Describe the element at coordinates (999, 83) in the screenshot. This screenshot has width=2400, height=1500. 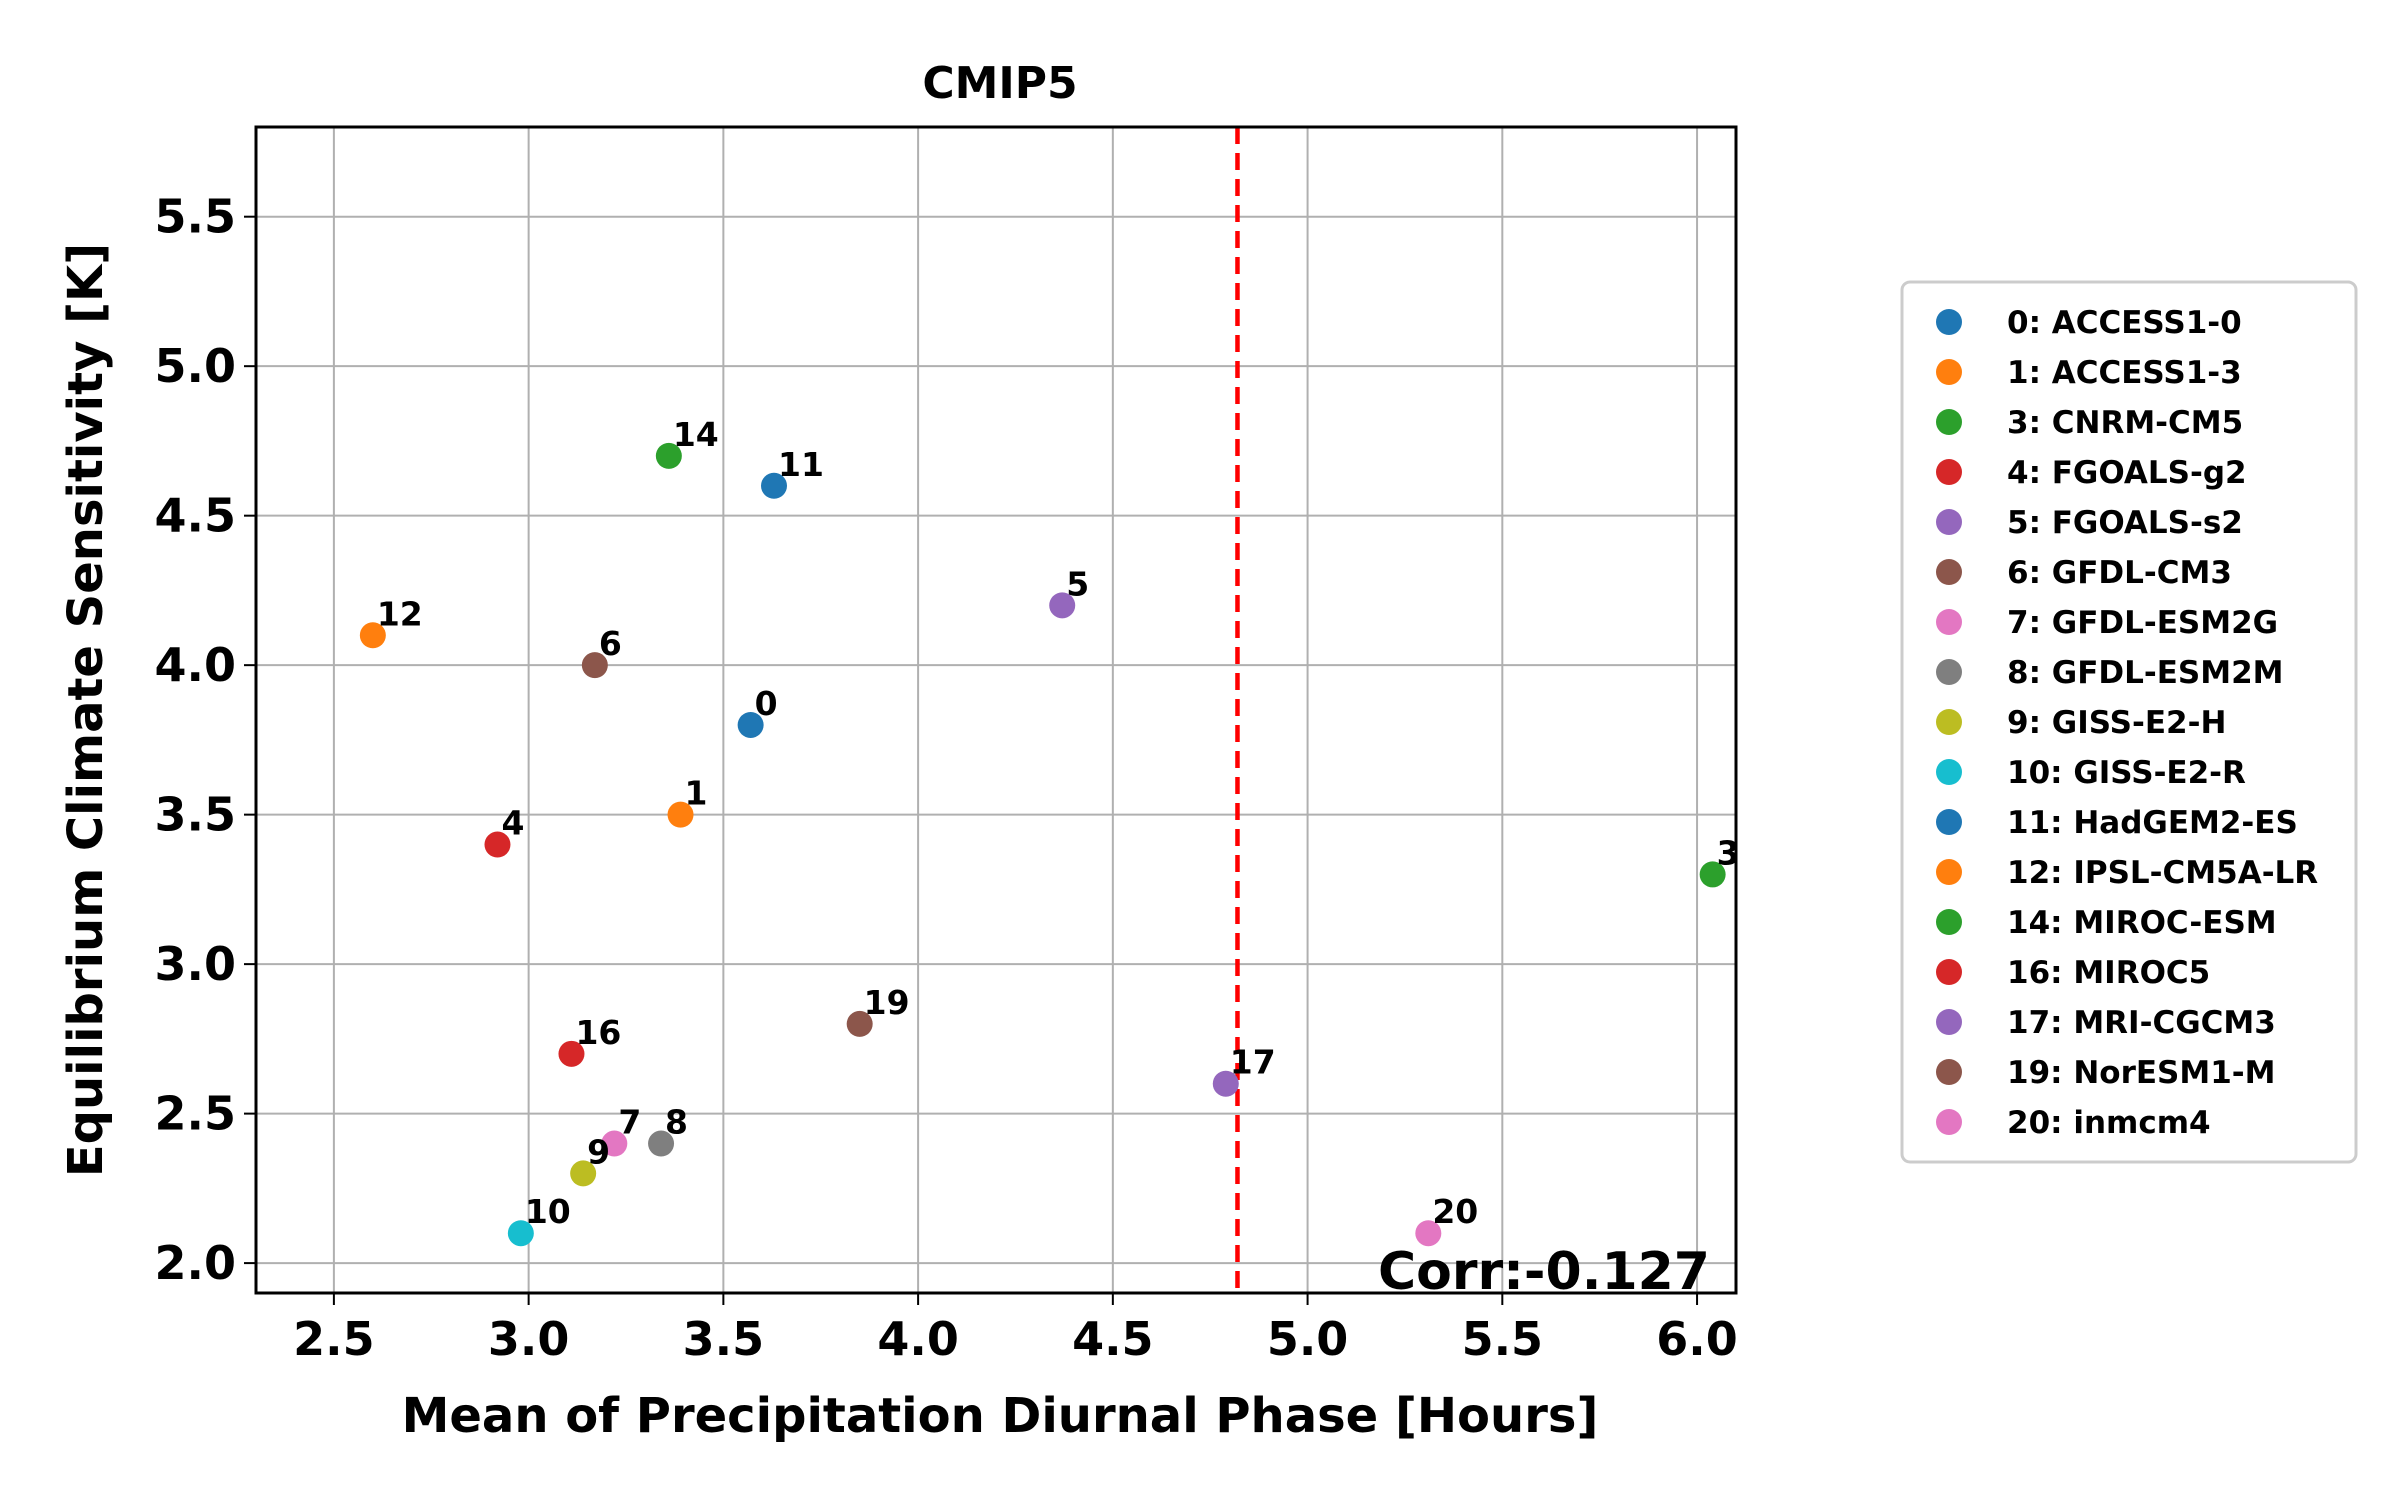
I see `chart-title: CMIP5` at that location.